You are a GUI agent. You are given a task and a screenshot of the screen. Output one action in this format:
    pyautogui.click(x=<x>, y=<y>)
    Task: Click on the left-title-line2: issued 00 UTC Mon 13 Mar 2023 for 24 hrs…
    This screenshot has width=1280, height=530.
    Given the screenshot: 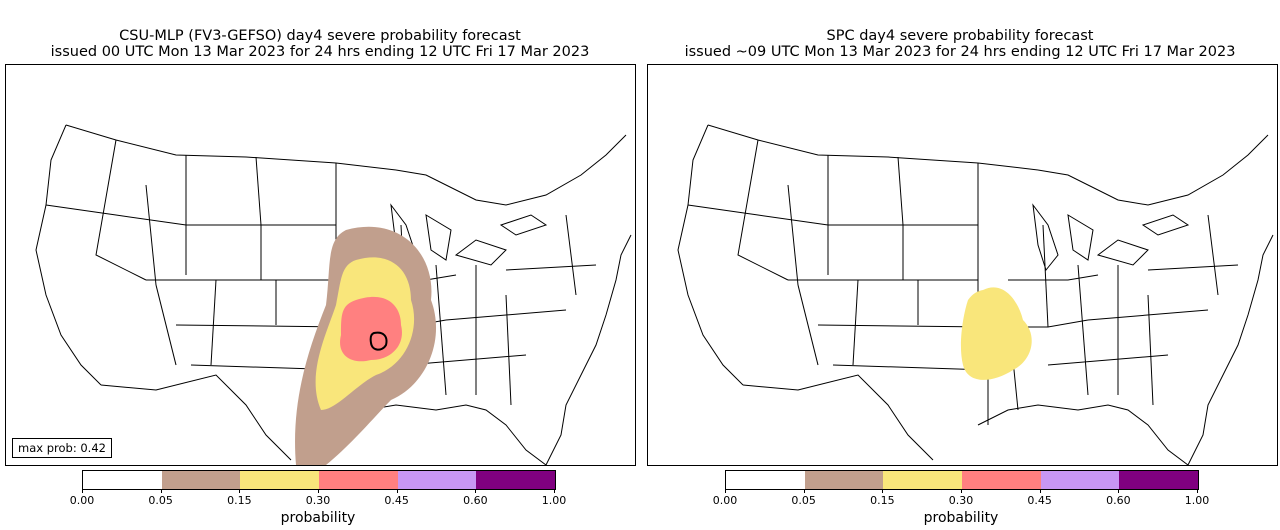 What is the action you would take?
    pyautogui.click(x=320, y=52)
    